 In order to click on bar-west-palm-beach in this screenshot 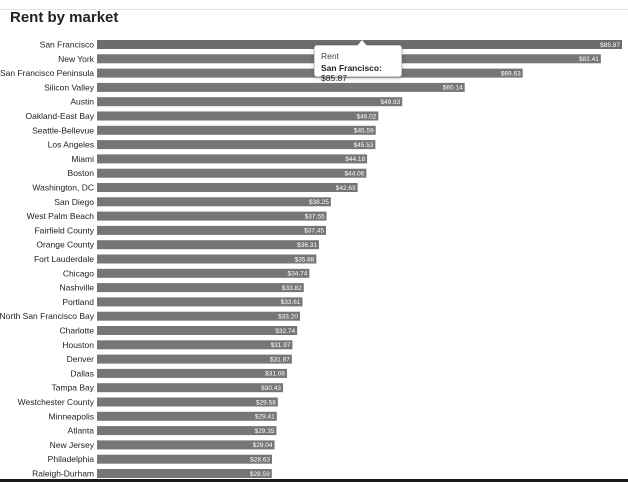, I will do `click(212, 216)`.